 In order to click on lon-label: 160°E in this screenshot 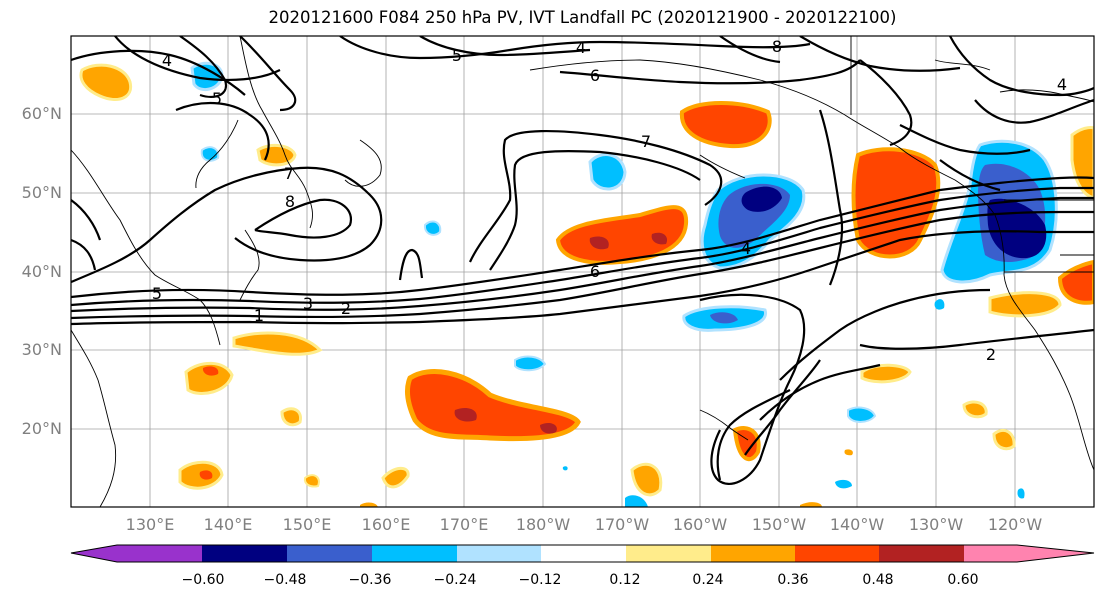, I will do `click(386, 524)`.